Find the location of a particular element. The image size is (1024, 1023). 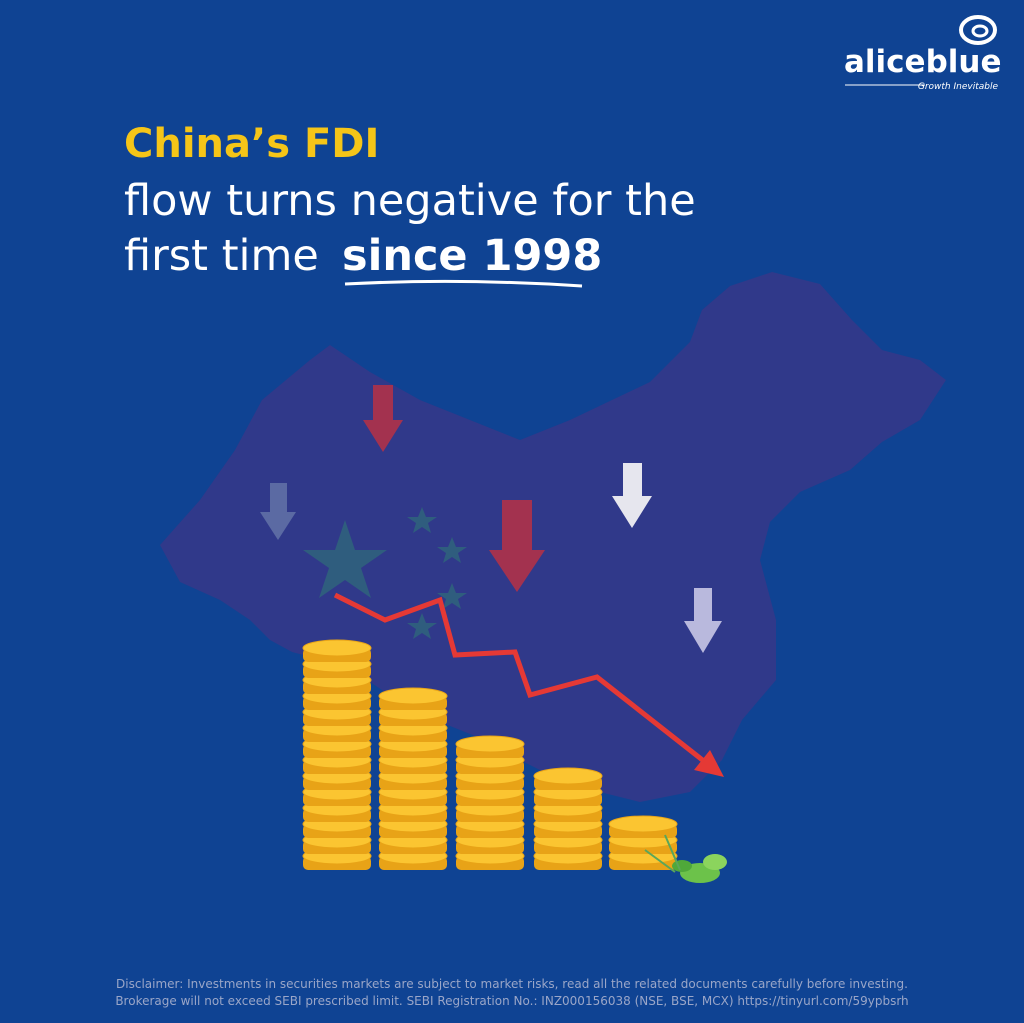

brand-tagline: Growth Inevitable is located at coordinates (958, 87).